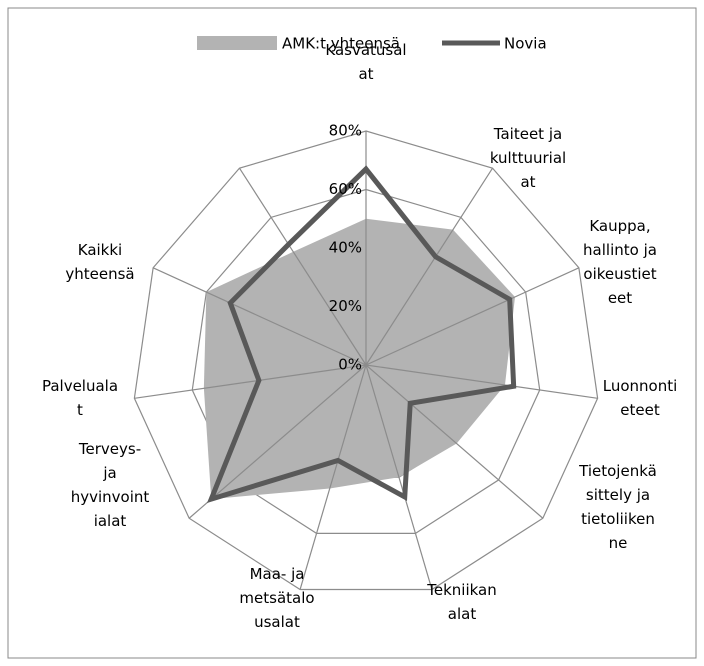 Image resolution: width=704 pixels, height=666 pixels. I want to click on y-tick-label: 40%, so click(345, 248).